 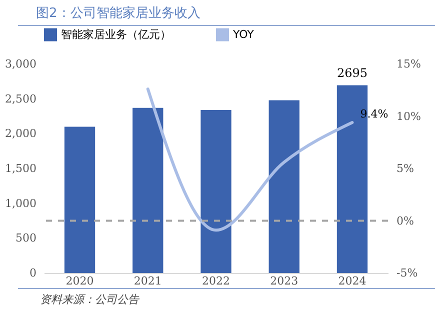 I want to click on y2-tick-label: 0%, so click(x=405, y=221).